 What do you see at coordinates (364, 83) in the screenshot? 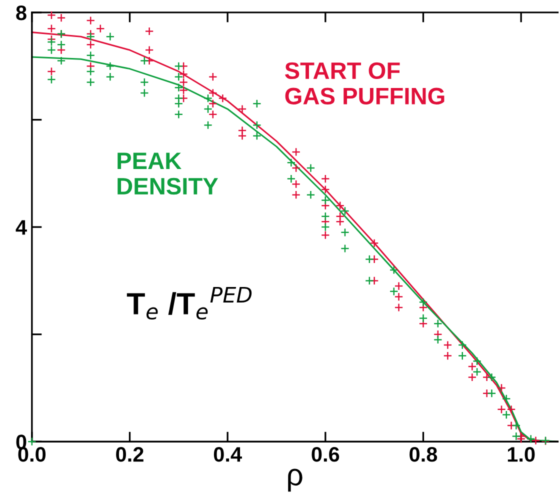
I see `series-label: START OF GAS PUFFING` at bounding box center [364, 83].